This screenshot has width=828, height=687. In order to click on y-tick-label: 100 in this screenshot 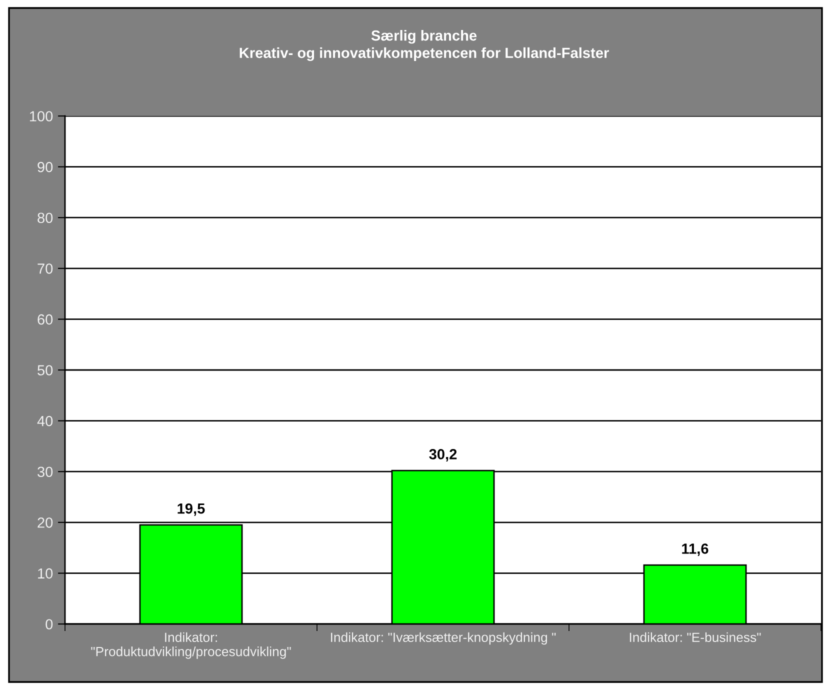, I will do `click(41, 116)`.